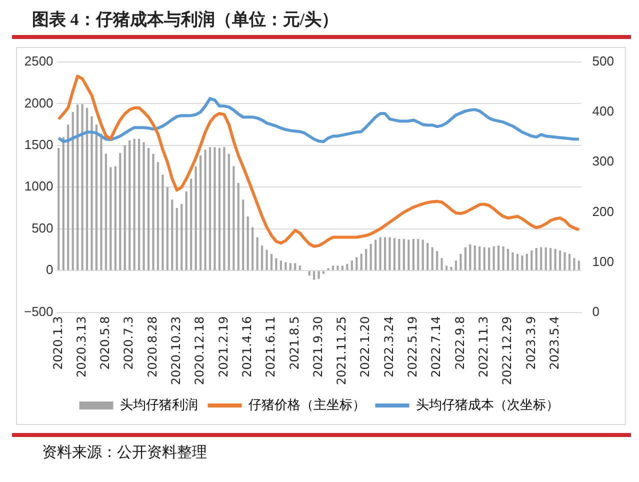  I want to click on y2-tick-label: 0, so click(596, 311).